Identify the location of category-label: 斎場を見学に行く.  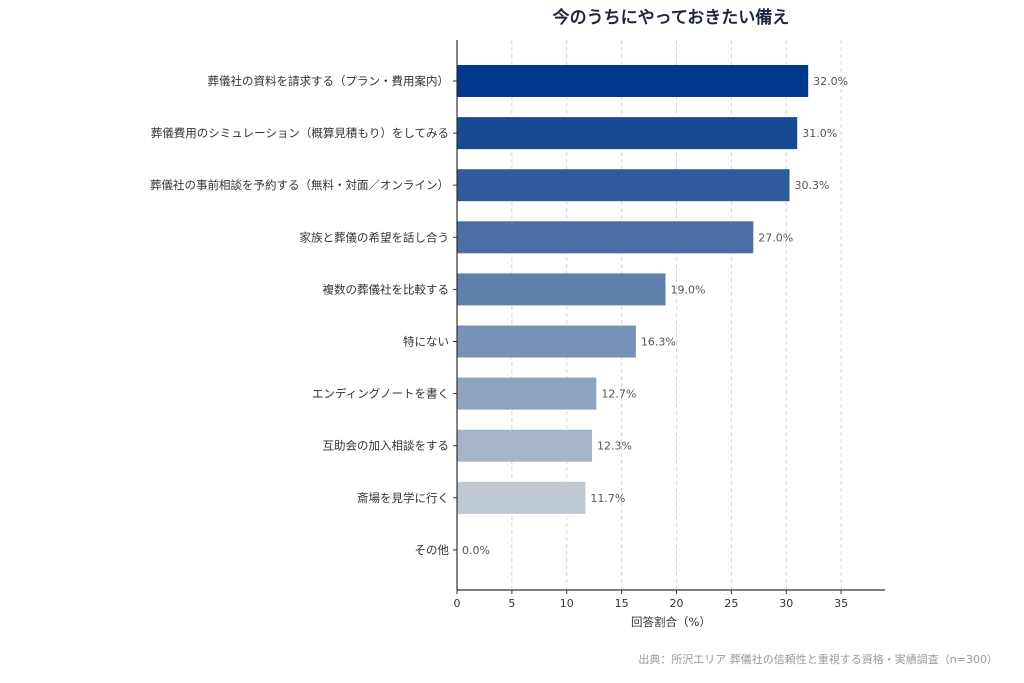
(403, 498).